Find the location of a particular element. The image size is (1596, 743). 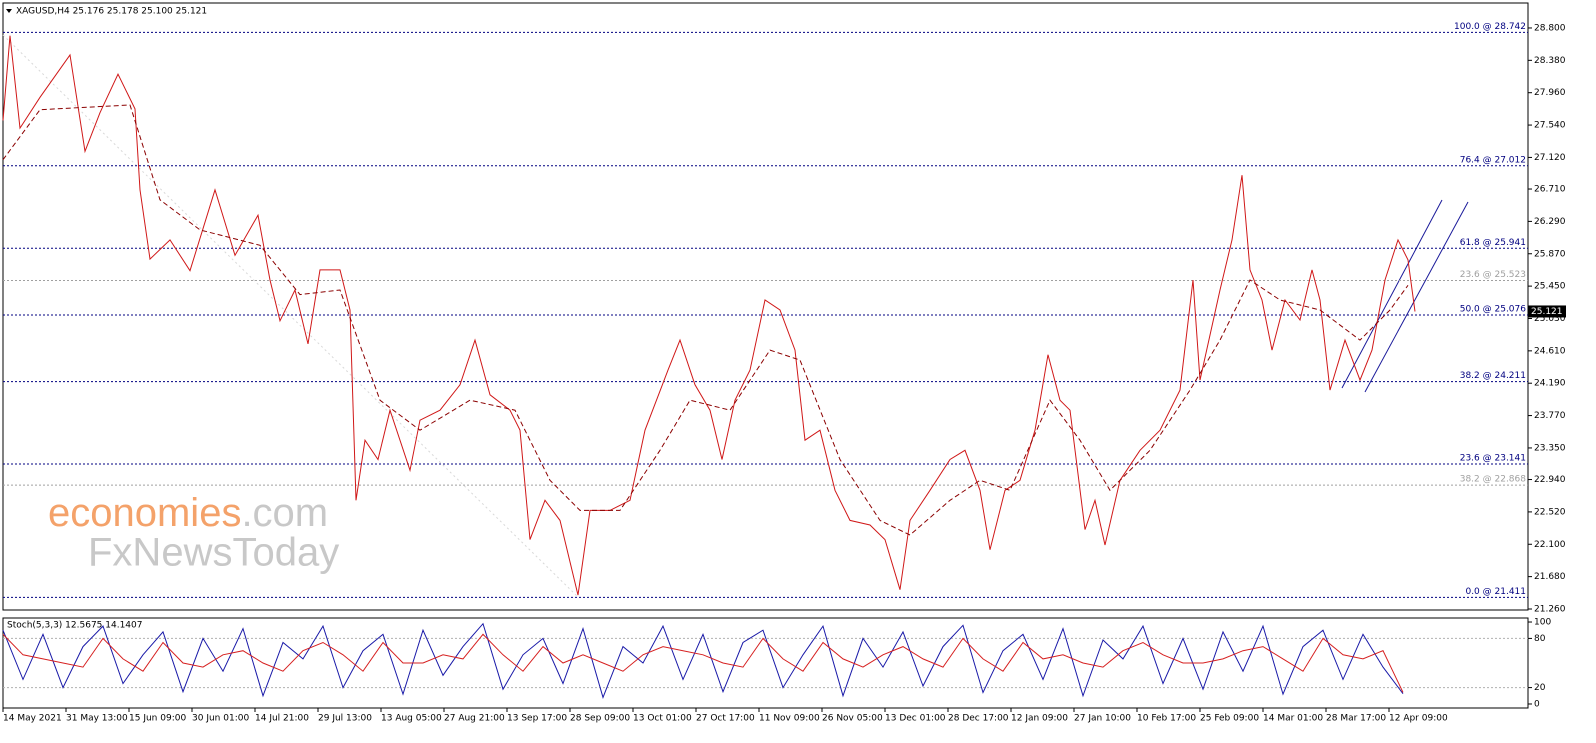

y-tick-label: 27.120 is located at coordinates (1550, 158).